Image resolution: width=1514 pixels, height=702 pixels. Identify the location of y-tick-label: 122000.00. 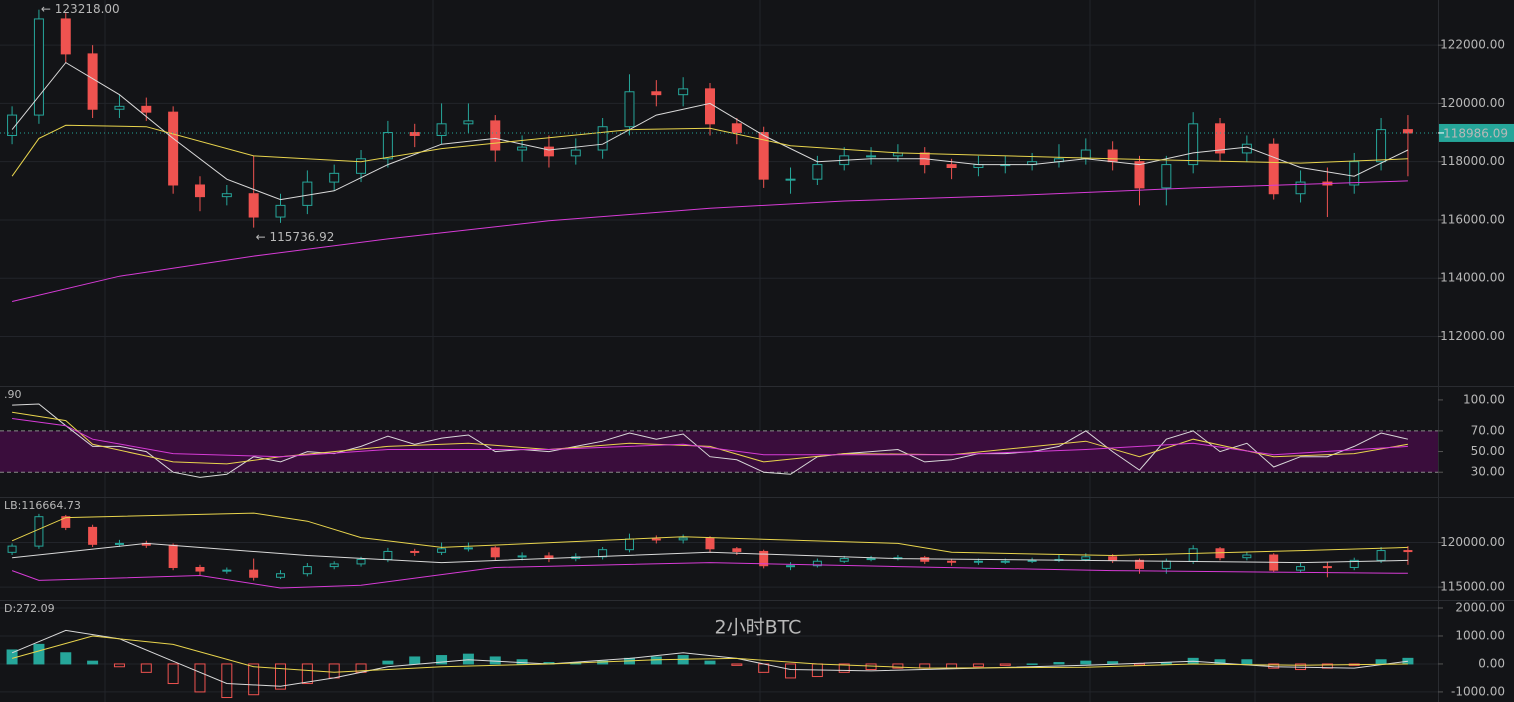
(1472, 45).